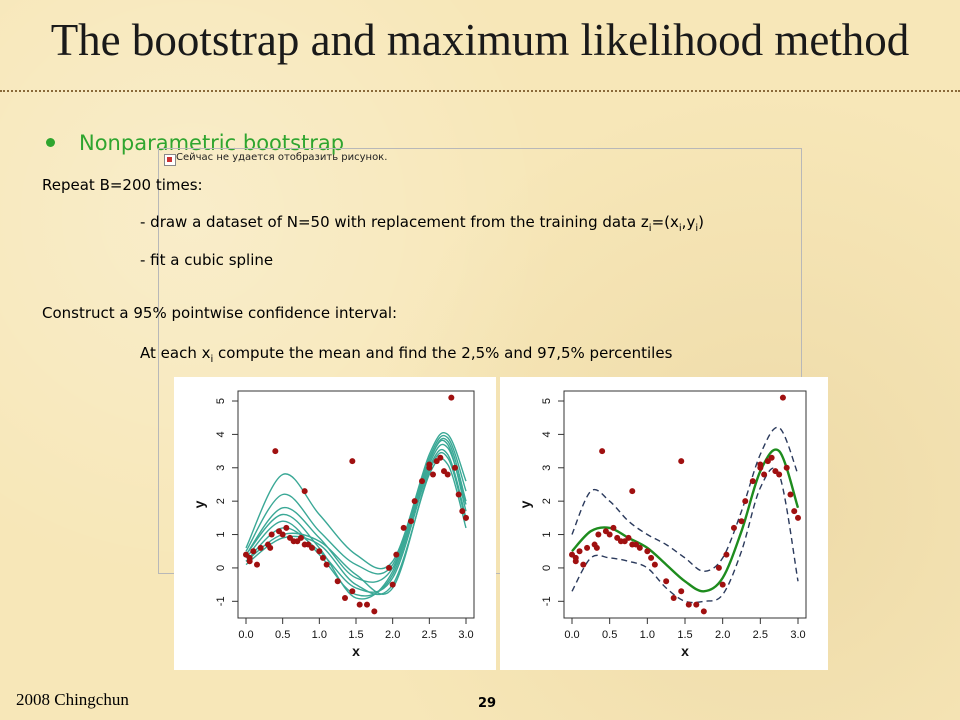 This screenshot has height=720, width=960. Describe the element at coordinates (50, 142) in the screenshot. I see `bullet-dot-icon` at that location.